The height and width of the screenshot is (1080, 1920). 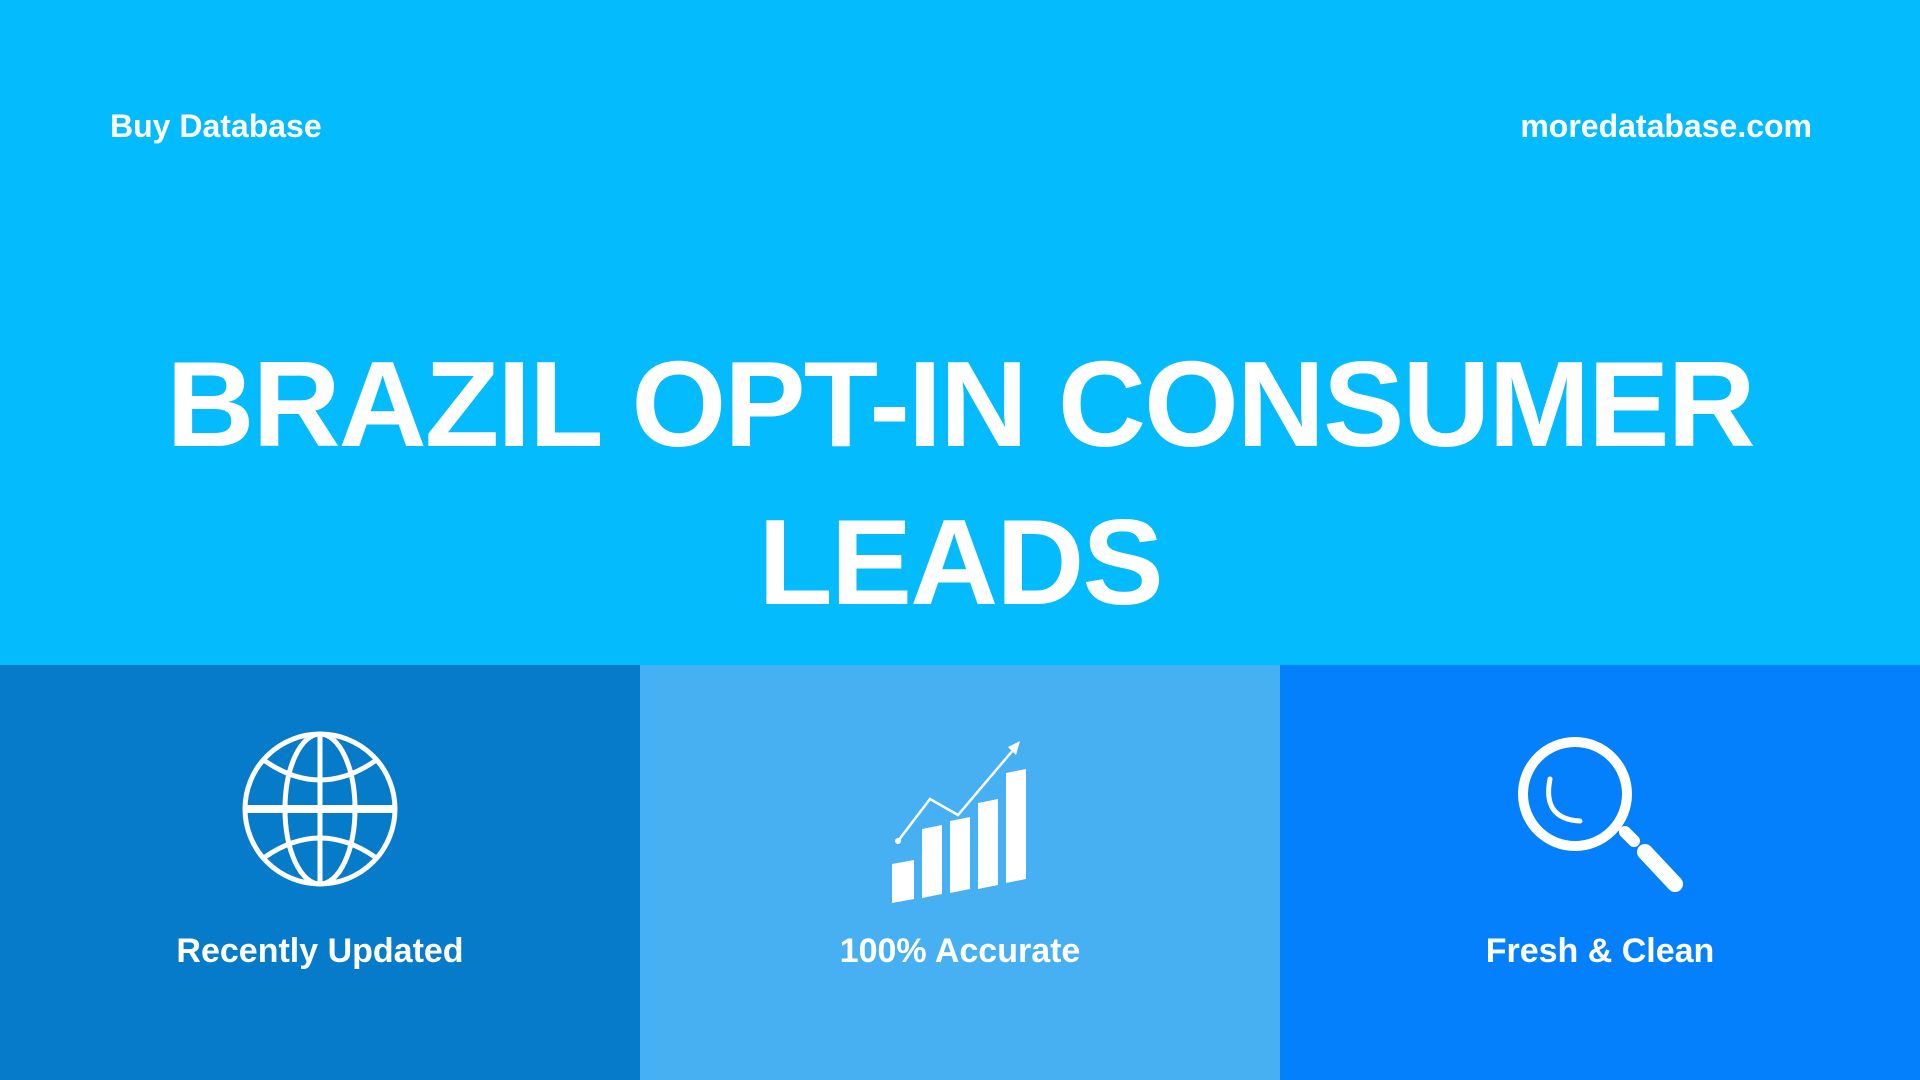 I want to click on feature-panel-recently-updated: Recently Updated, so click(x=320, y=872).